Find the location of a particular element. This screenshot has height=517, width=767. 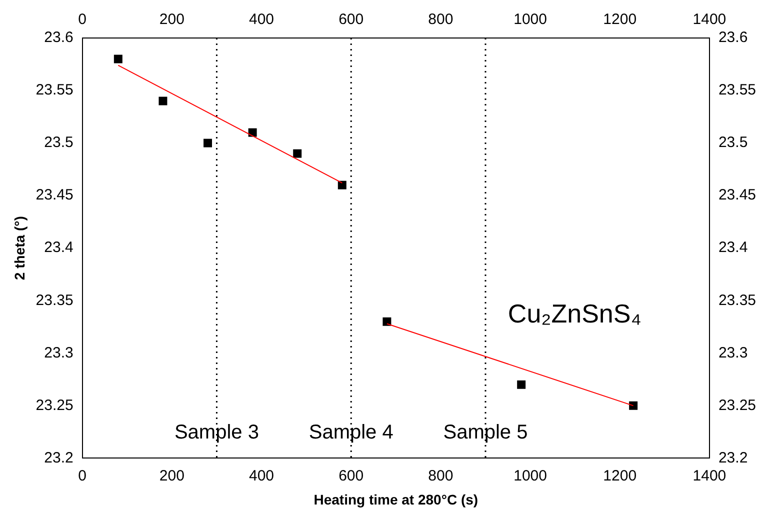

y-tick-label: 23.35 is located at coordinates (55, 300).